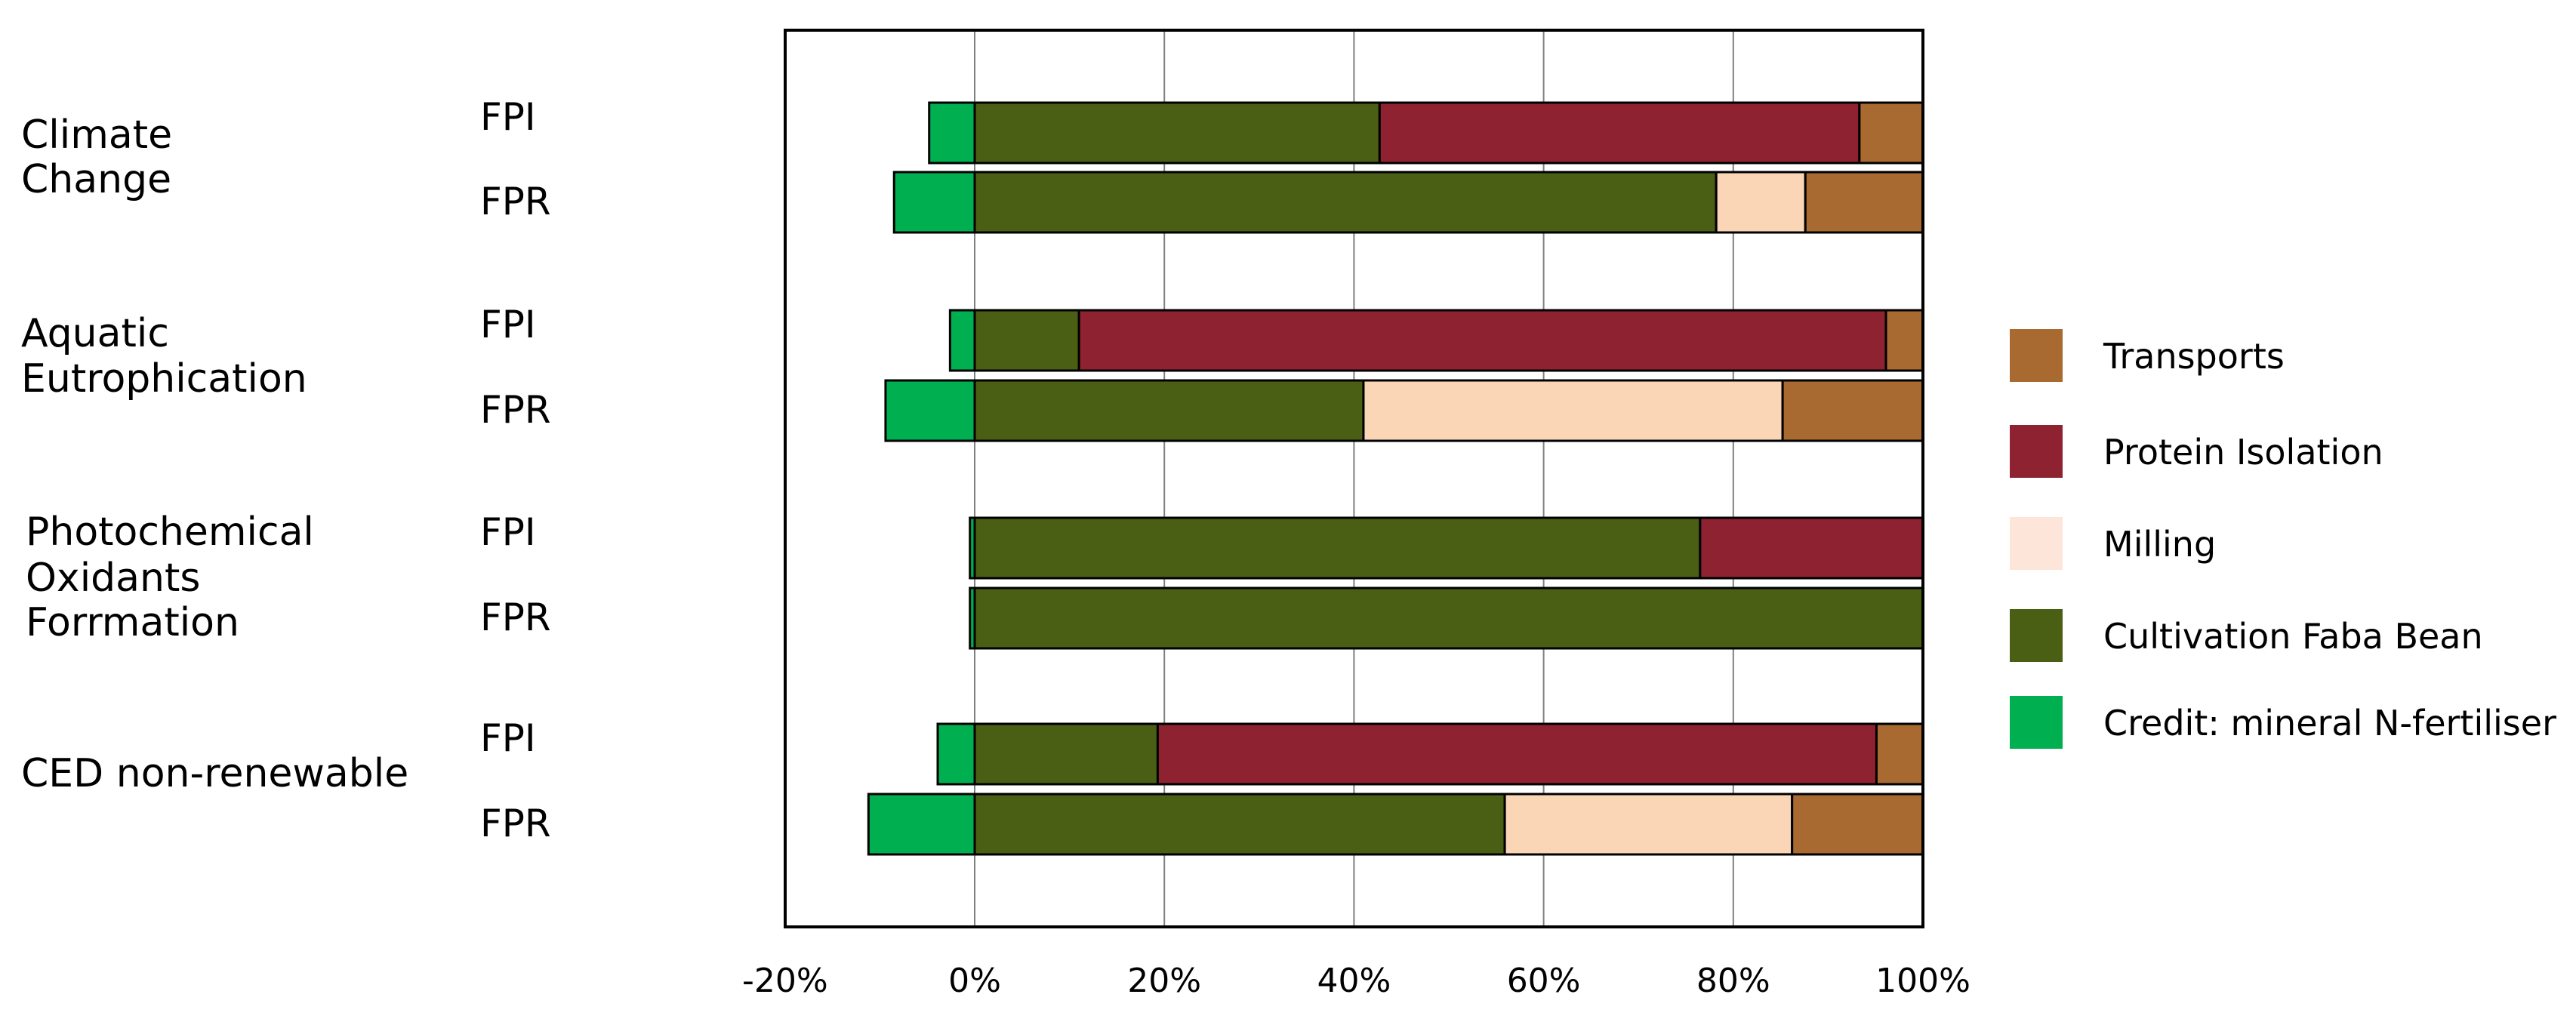 The height and width of the screenshot is (1022, 2576). I want to click on legend-label: Transports, so click(2194, 356).